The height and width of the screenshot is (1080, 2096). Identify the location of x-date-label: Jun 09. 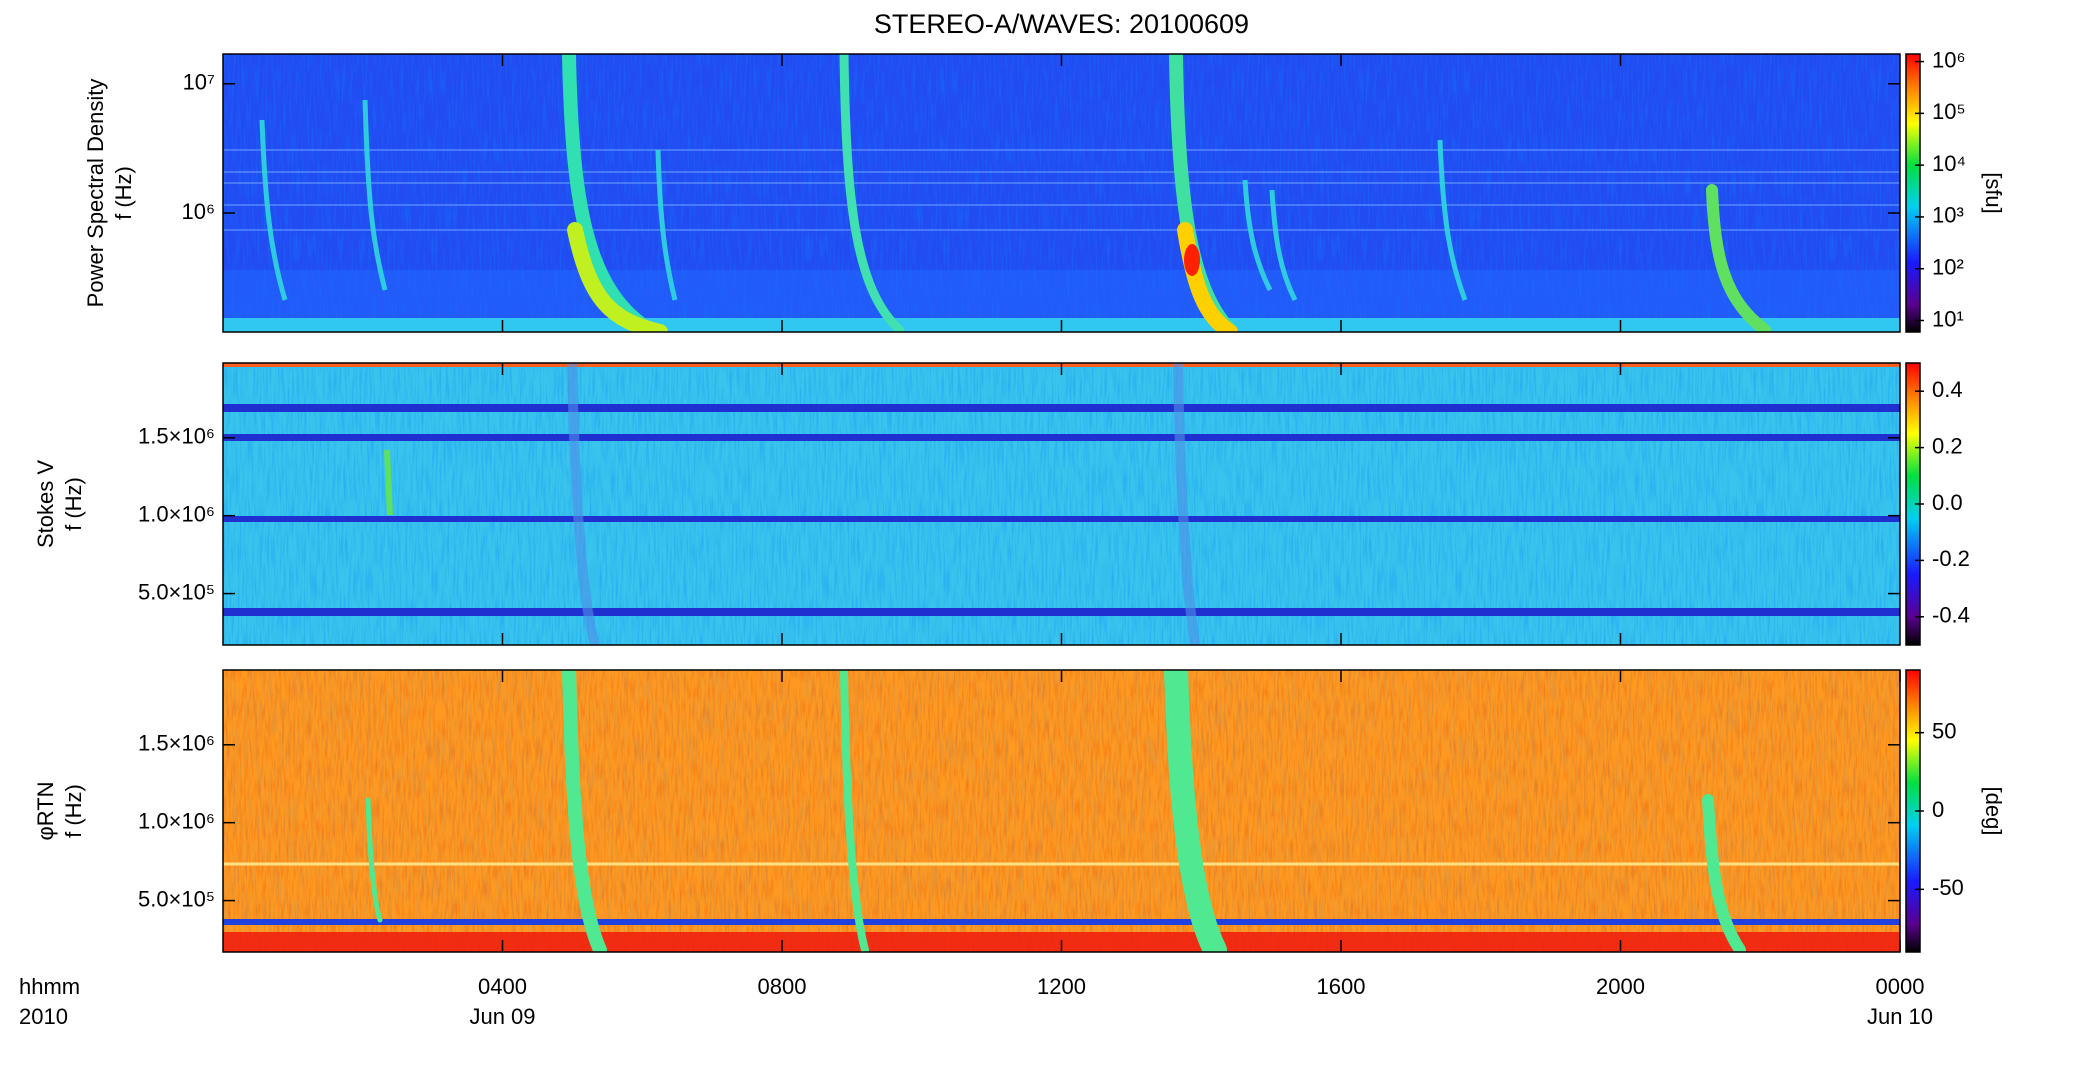
(502, 1016).